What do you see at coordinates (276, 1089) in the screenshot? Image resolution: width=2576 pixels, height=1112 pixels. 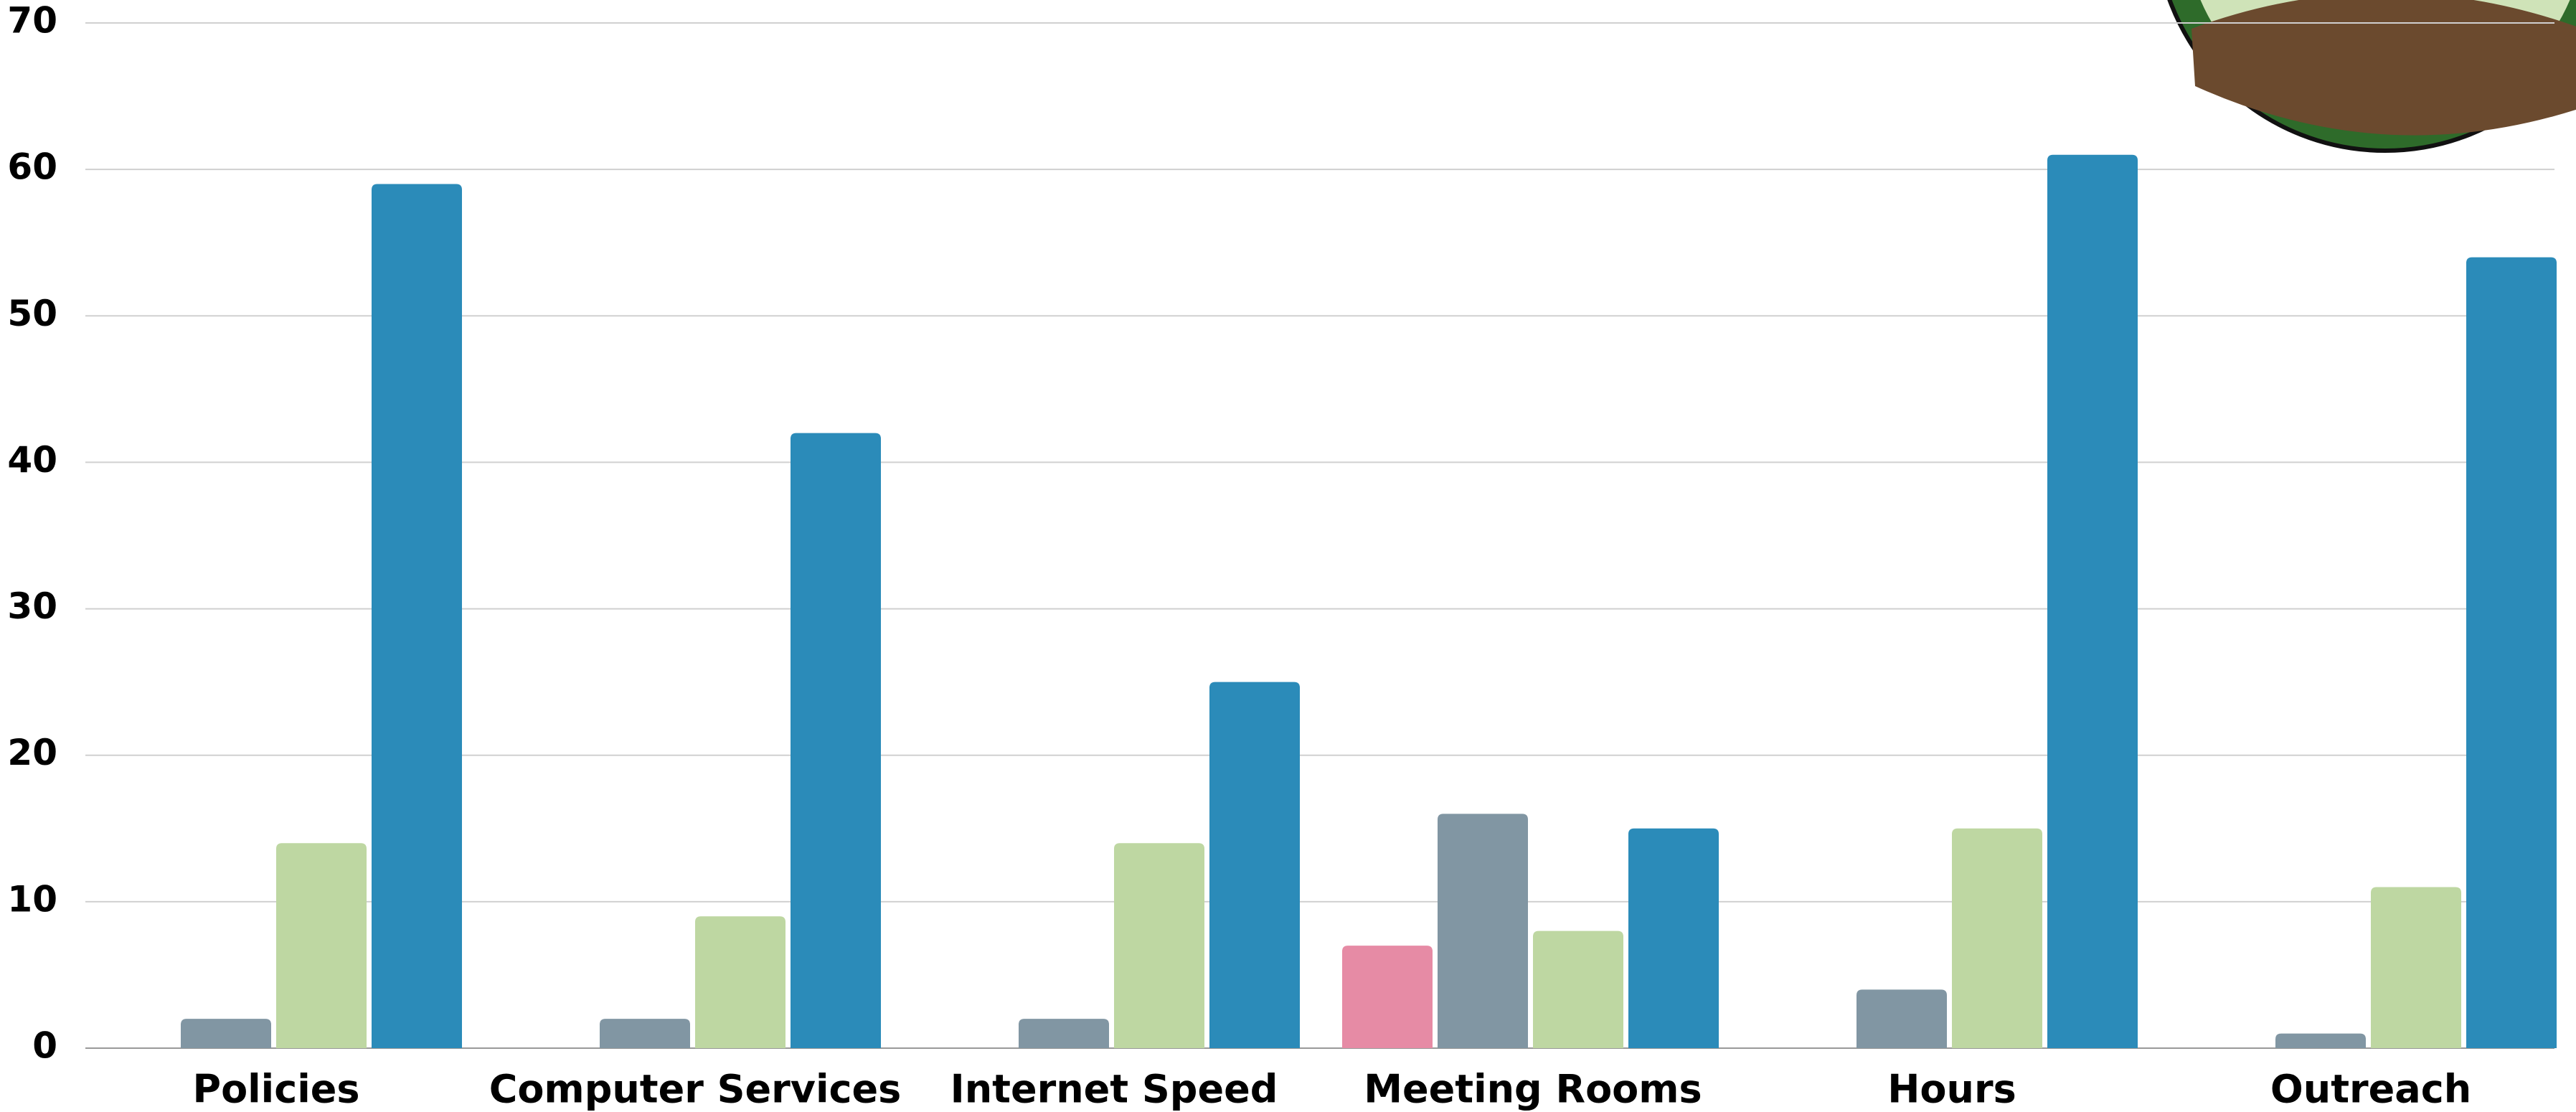 I see `x-tick-label: Policies` at bounding box center [276, 1089].